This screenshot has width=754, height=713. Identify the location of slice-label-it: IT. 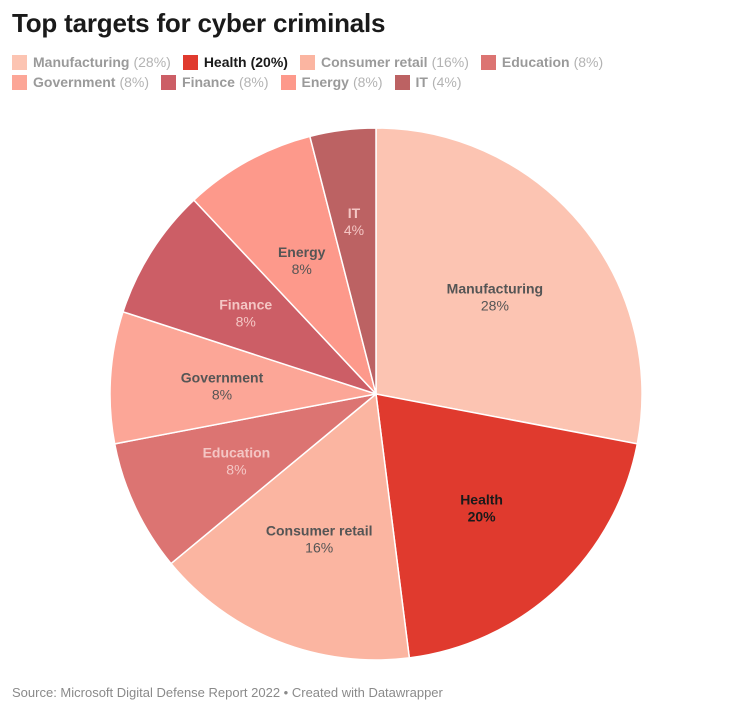
(354, 213).